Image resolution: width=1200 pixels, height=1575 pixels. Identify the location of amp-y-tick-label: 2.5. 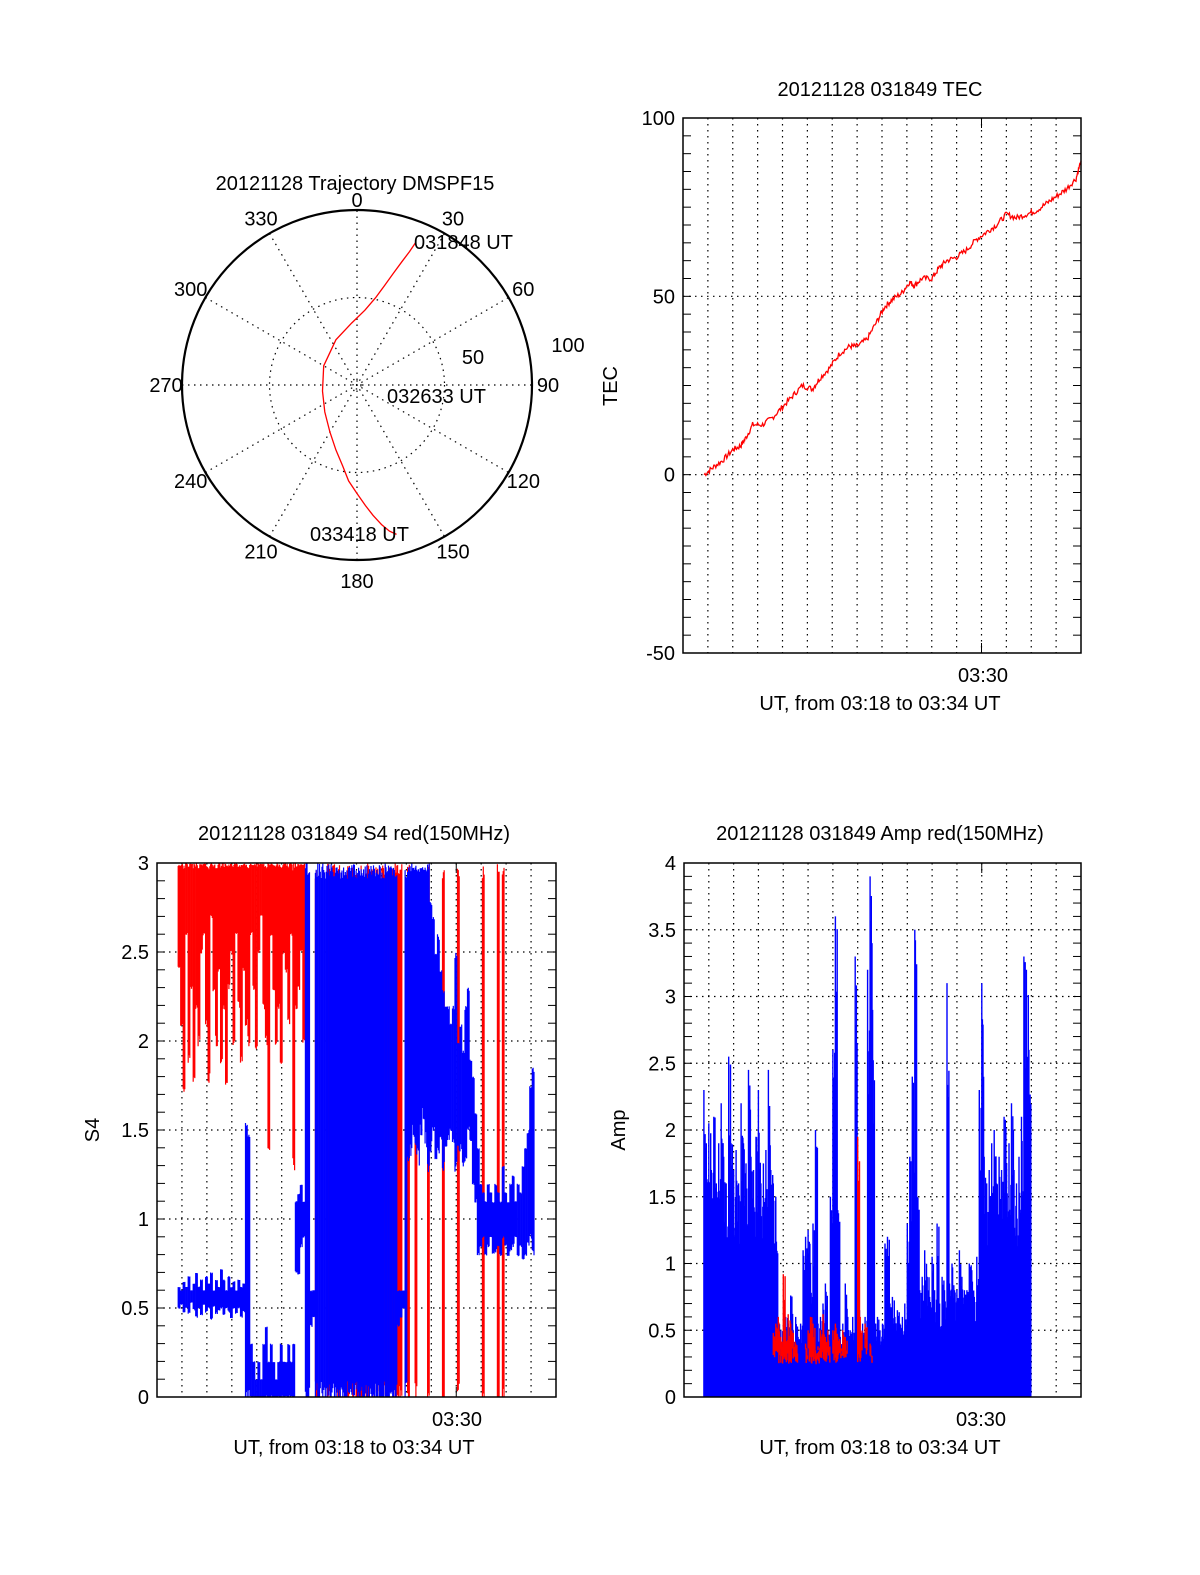
(662, 1064).